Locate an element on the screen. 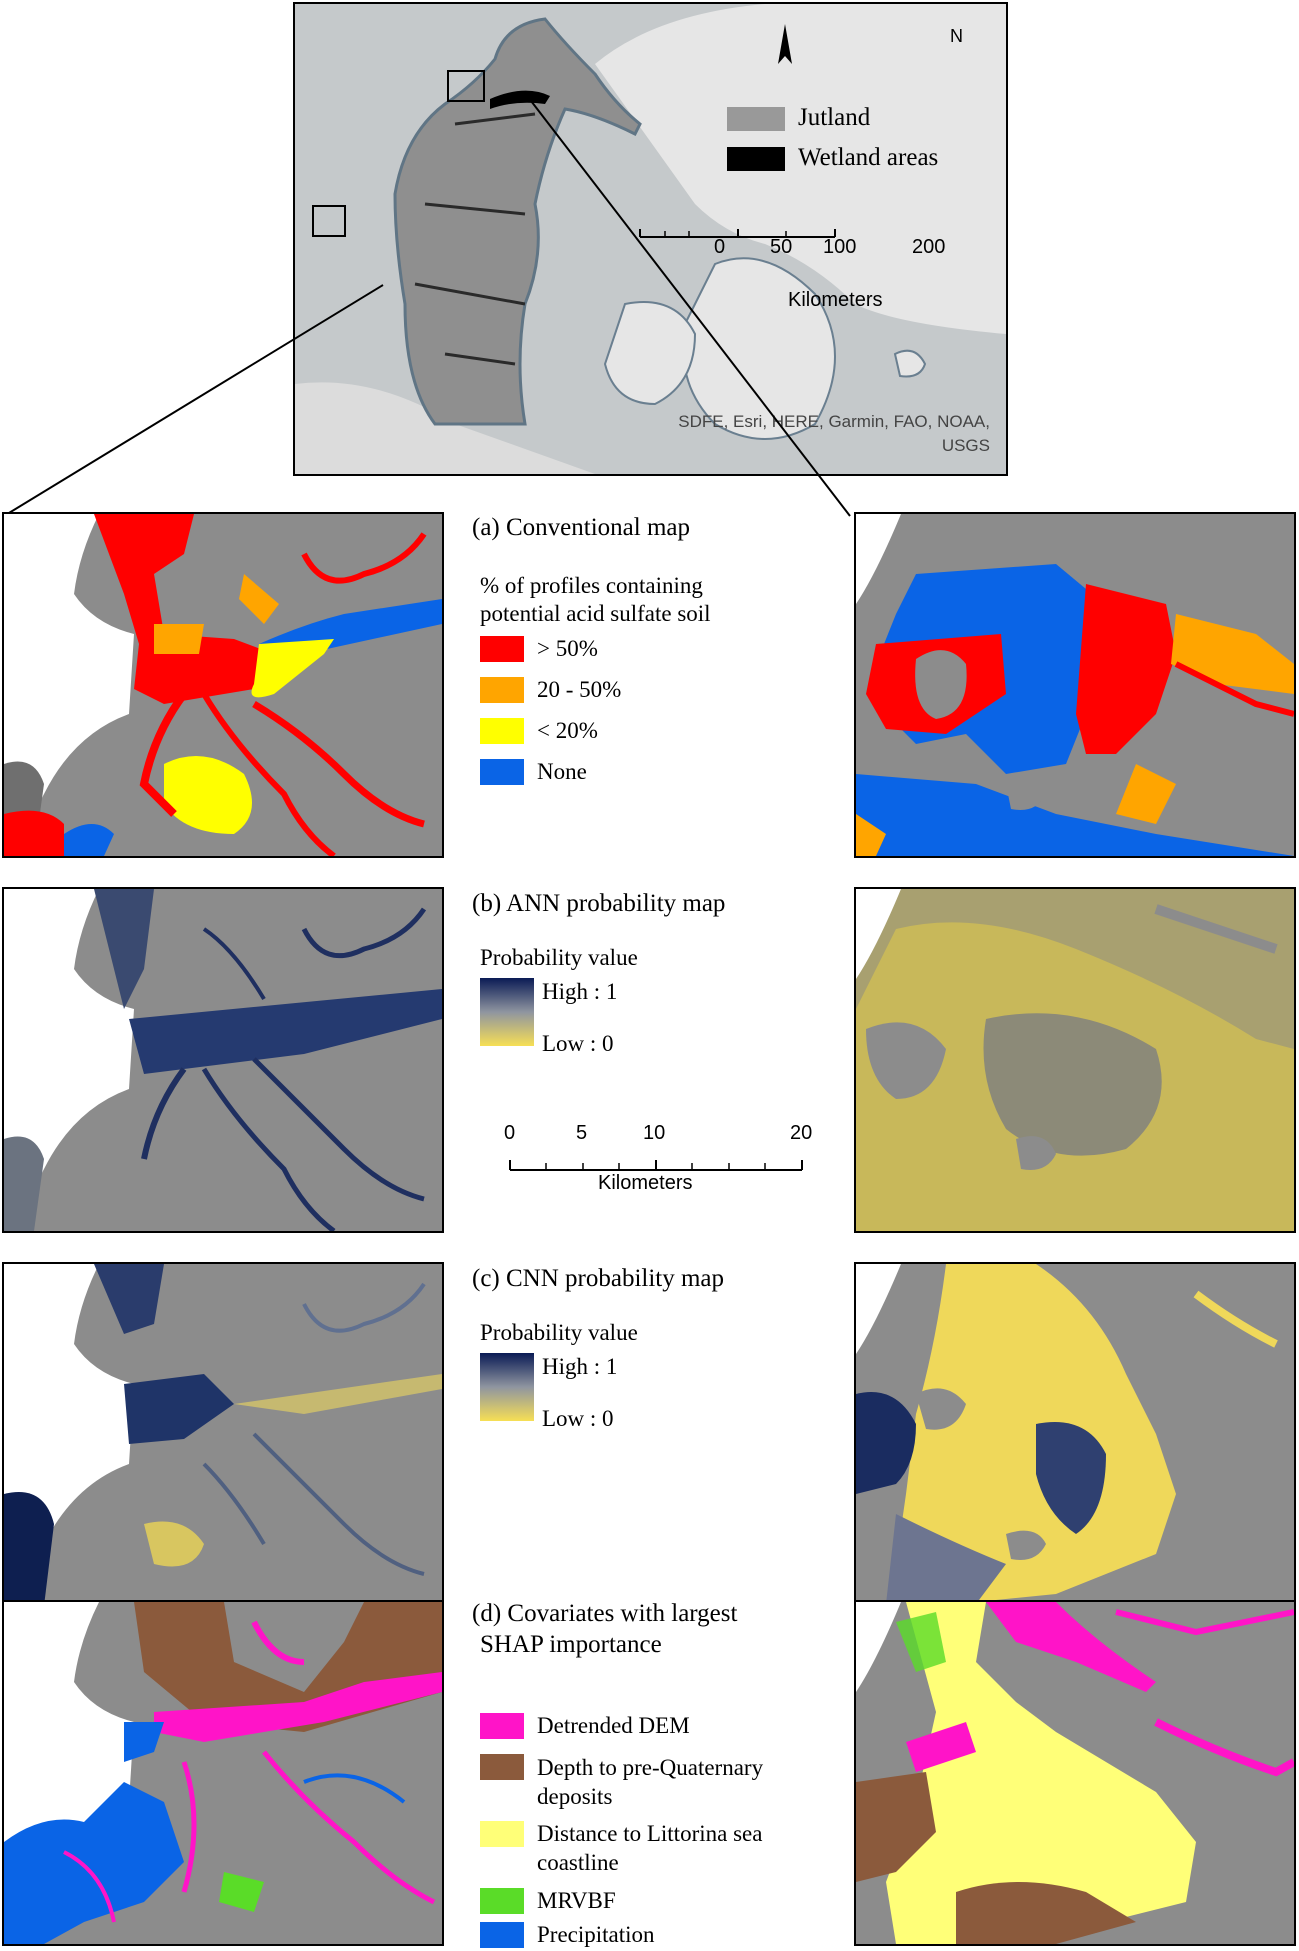 The width and height of the screenshot is (1299, 1951). panel-c-probability-ramp is located at coordinates (507, 1387).